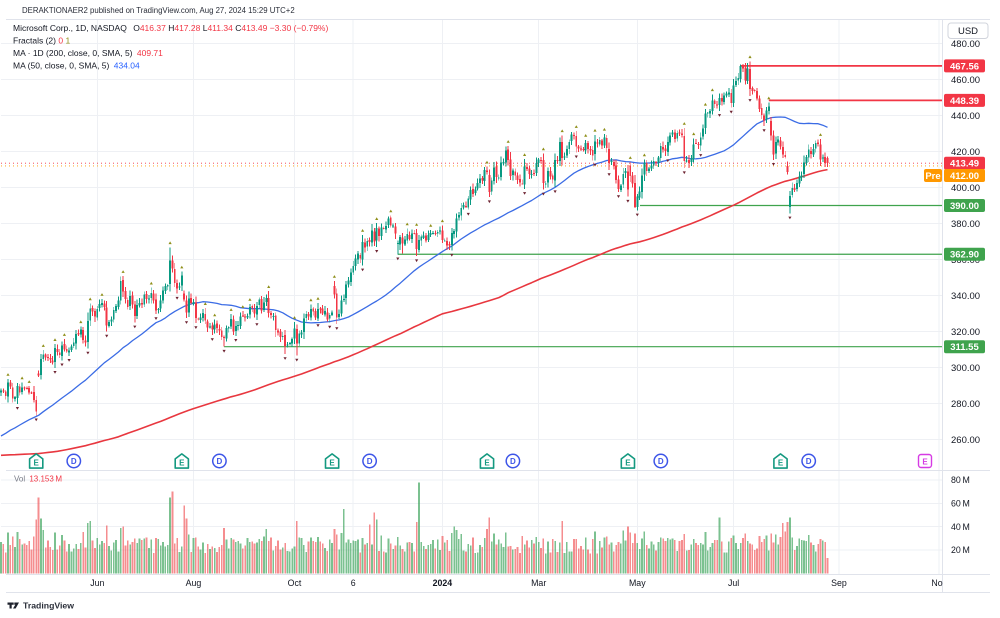 The image size is (1000, 618). What do you see at coordinates (960, 527) in the screenshot?
I see `svg-text: 40 M` at bounding box center [960, 527].